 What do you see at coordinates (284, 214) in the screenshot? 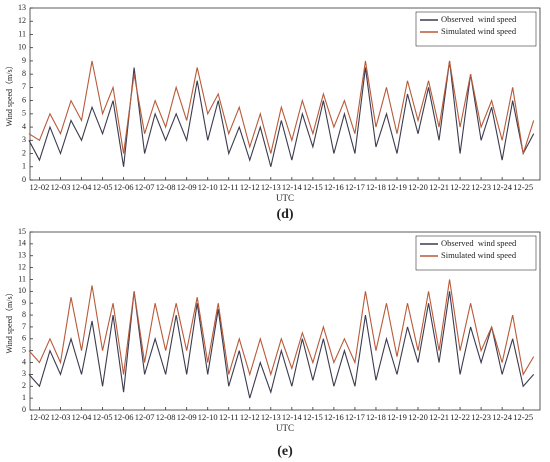
I see `chart-title: (d)` at bounding box center [284, 214].